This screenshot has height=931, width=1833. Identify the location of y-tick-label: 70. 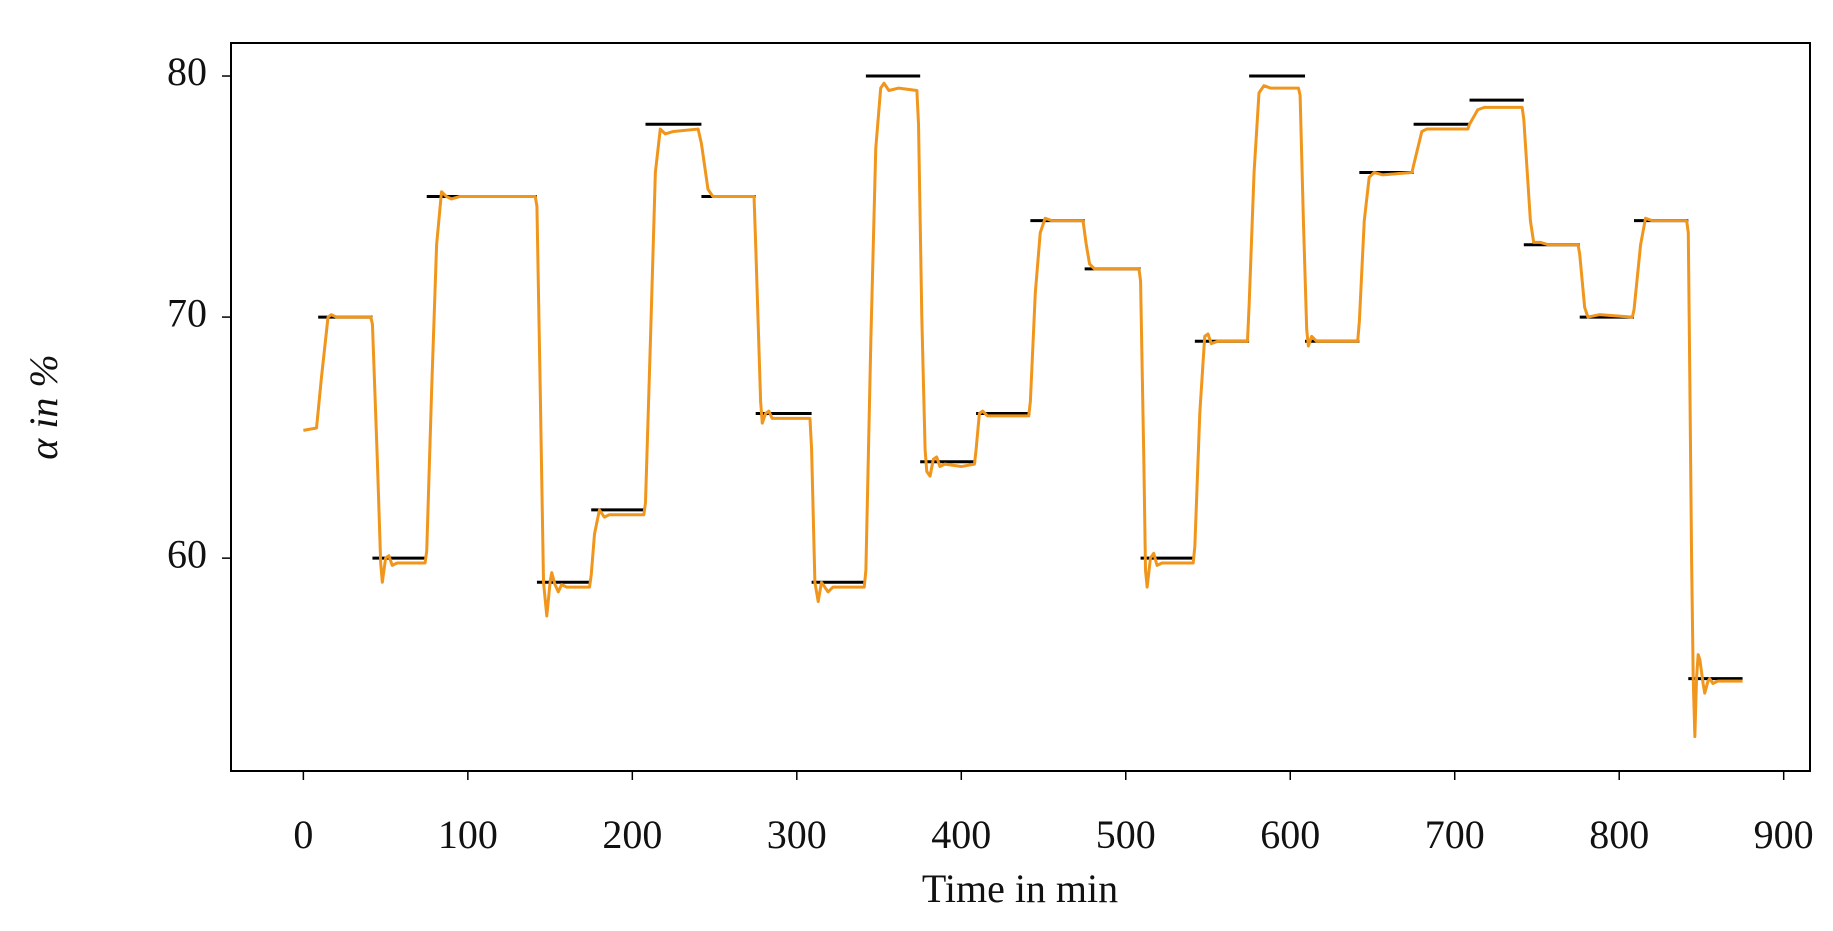
(187, 312).